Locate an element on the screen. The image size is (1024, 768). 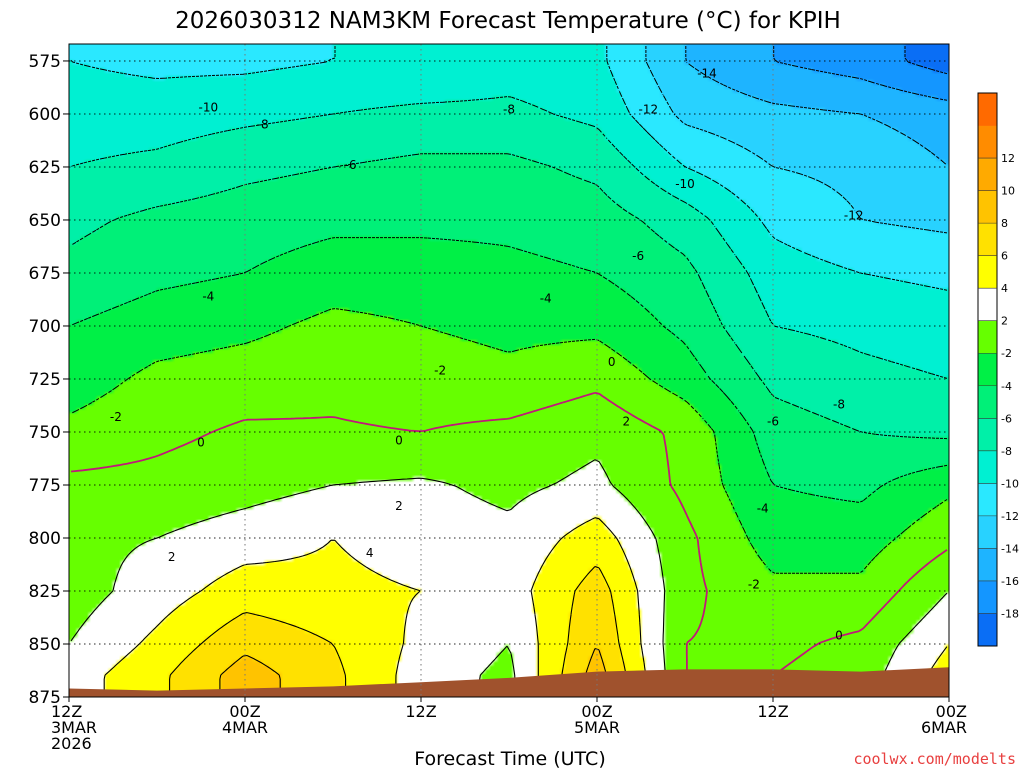
colorbar: -18 -16 -14 -12 -10 -8 -6 -4 -2 2 4 6 8 10 12 is located at coordinates (998, 369).